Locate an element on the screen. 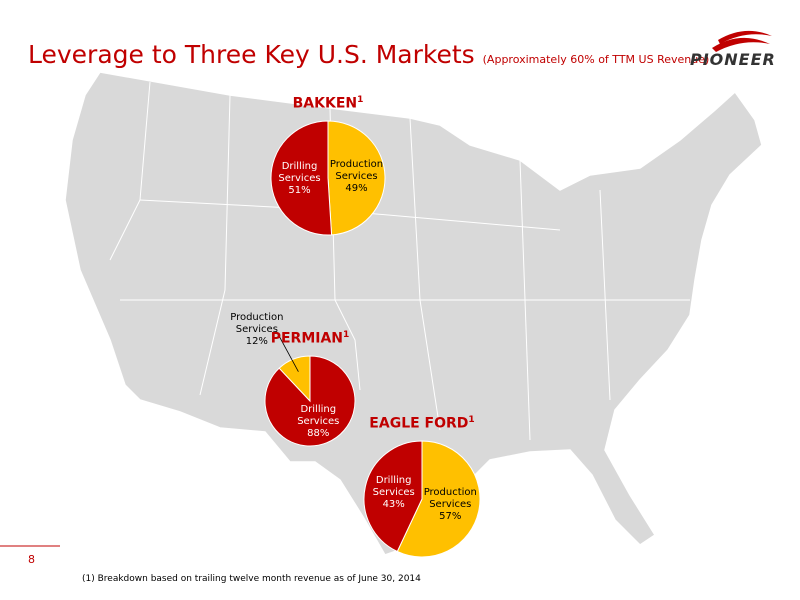 This screenshot has width=800, height=600. slice-label: Drilling Services 88% is located at coordinates (318, 422).